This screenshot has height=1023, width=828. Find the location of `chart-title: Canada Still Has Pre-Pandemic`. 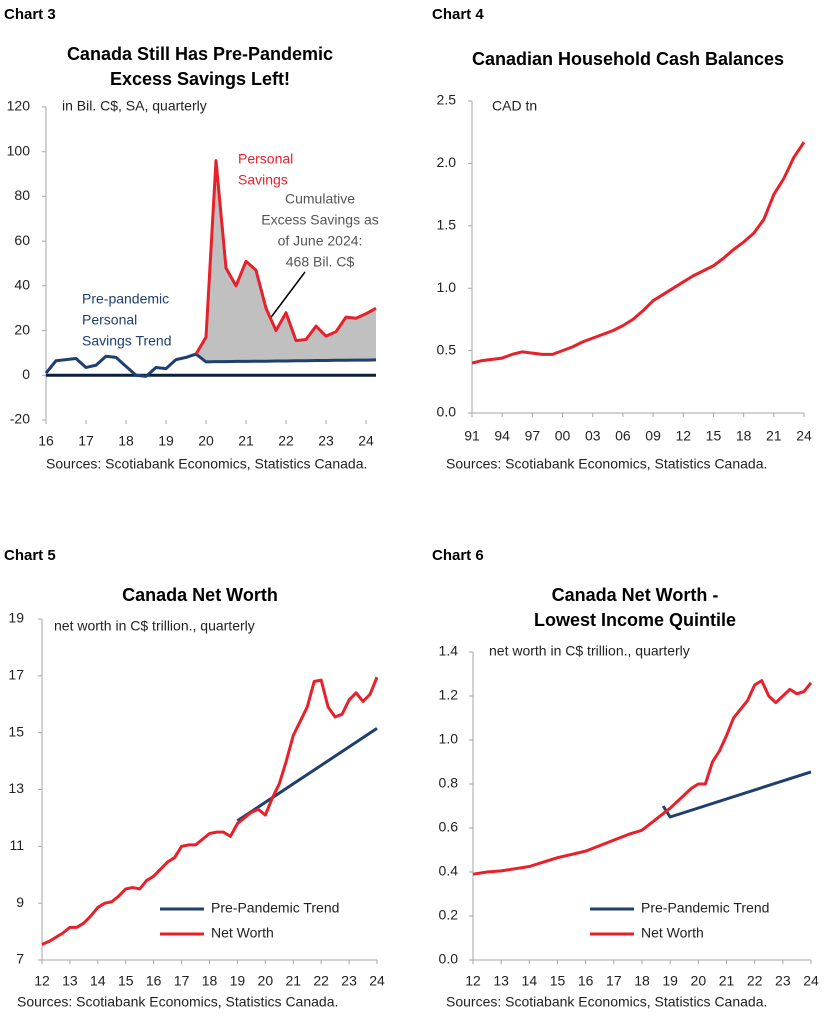

chart-title: Canada Still Has Pre-Pandemic is located at coordinates (200, 54).